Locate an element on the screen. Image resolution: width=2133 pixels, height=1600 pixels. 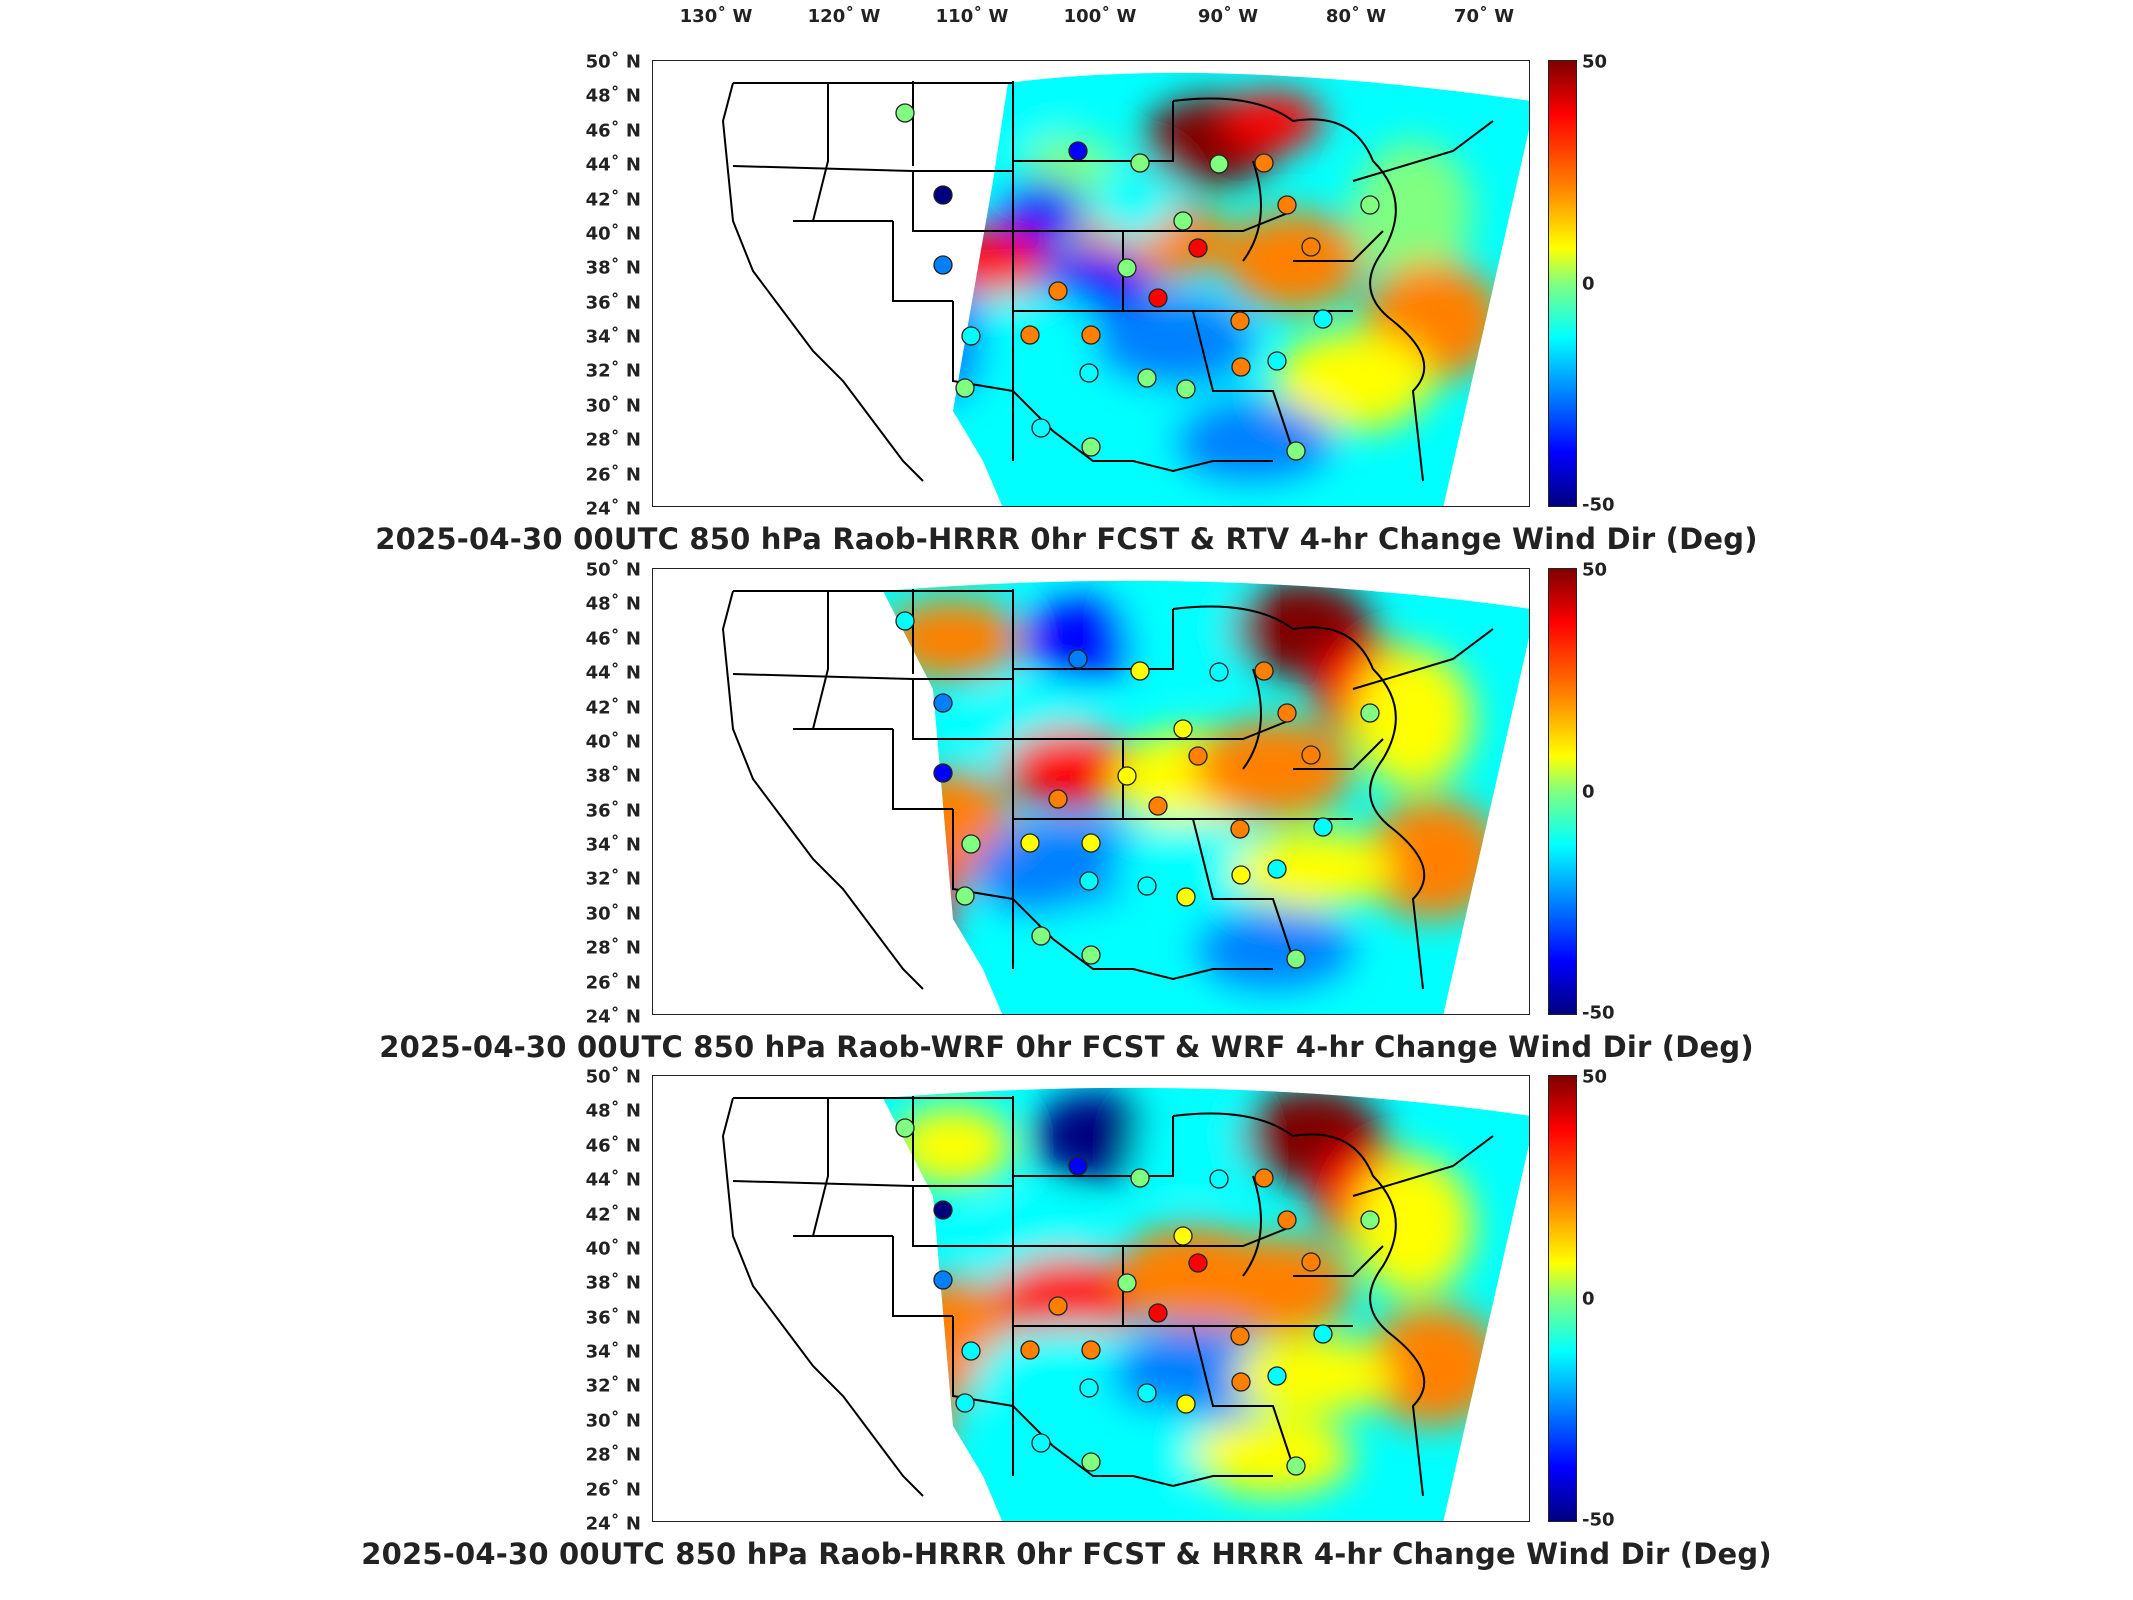
longitude-label: 80˚ W is located at coordinates (1356, 16).